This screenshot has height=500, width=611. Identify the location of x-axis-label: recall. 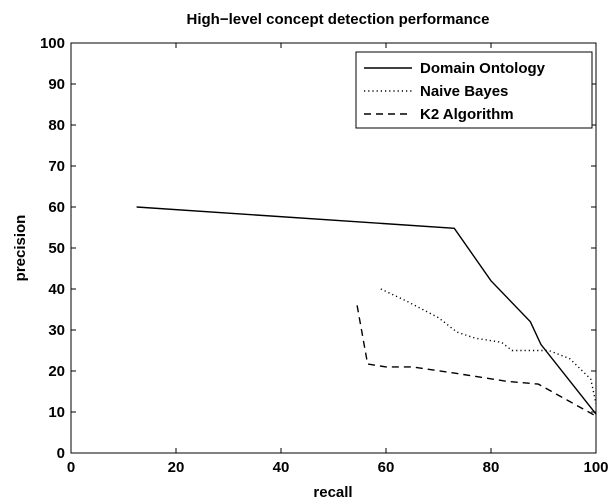
(332, 492).